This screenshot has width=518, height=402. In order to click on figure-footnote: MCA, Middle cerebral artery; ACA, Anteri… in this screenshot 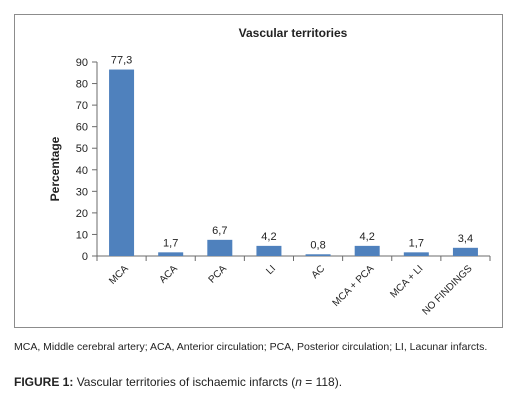, I will do `click(251, 347)`.